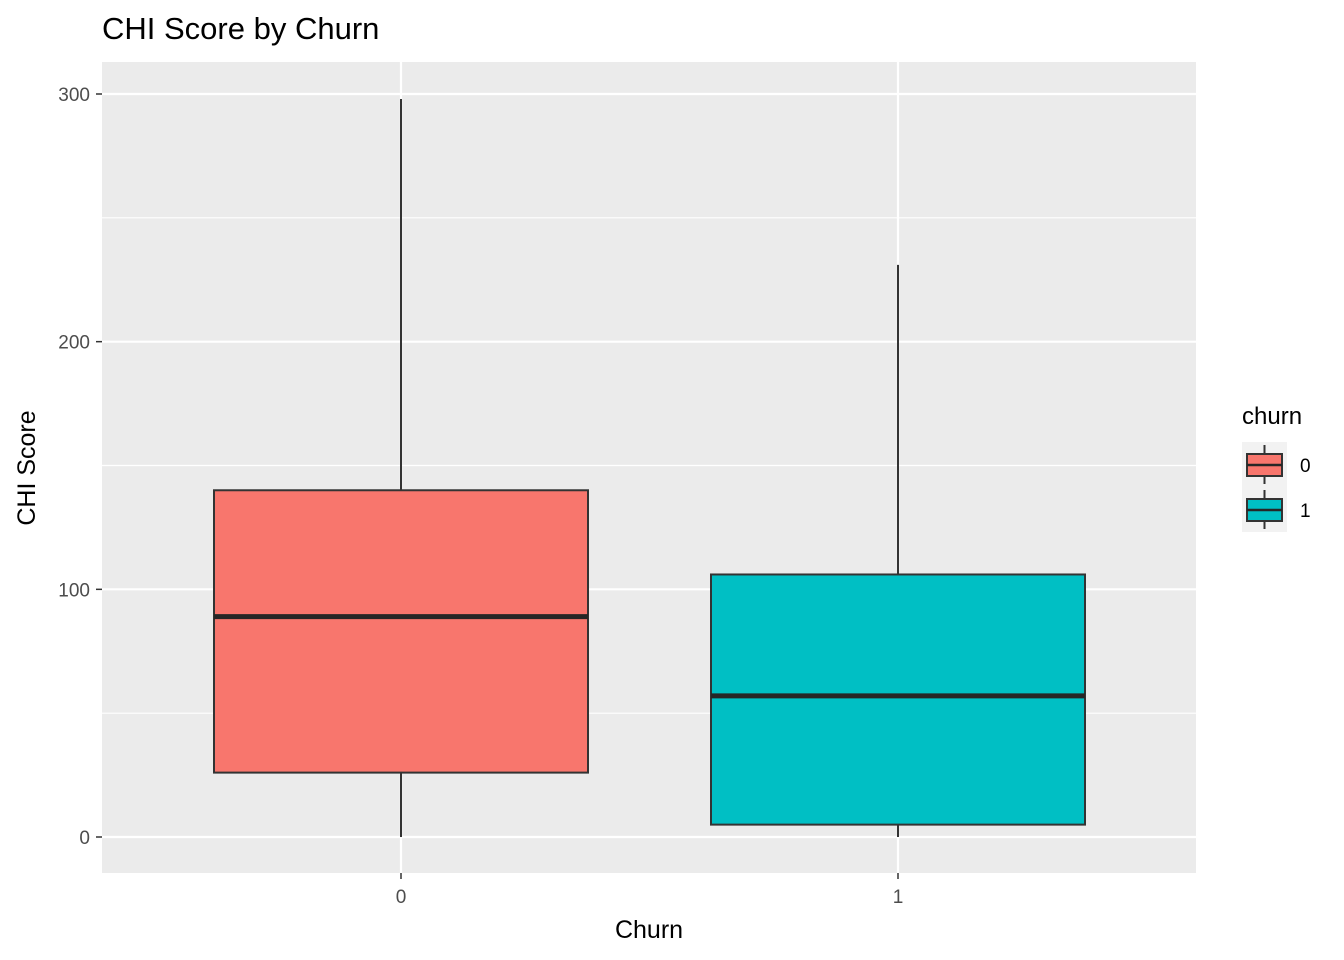  What do you see at coordinates (1305, 511) in the screenshot?
I see `legend-label: 1` at bounding box center [1305, 511].